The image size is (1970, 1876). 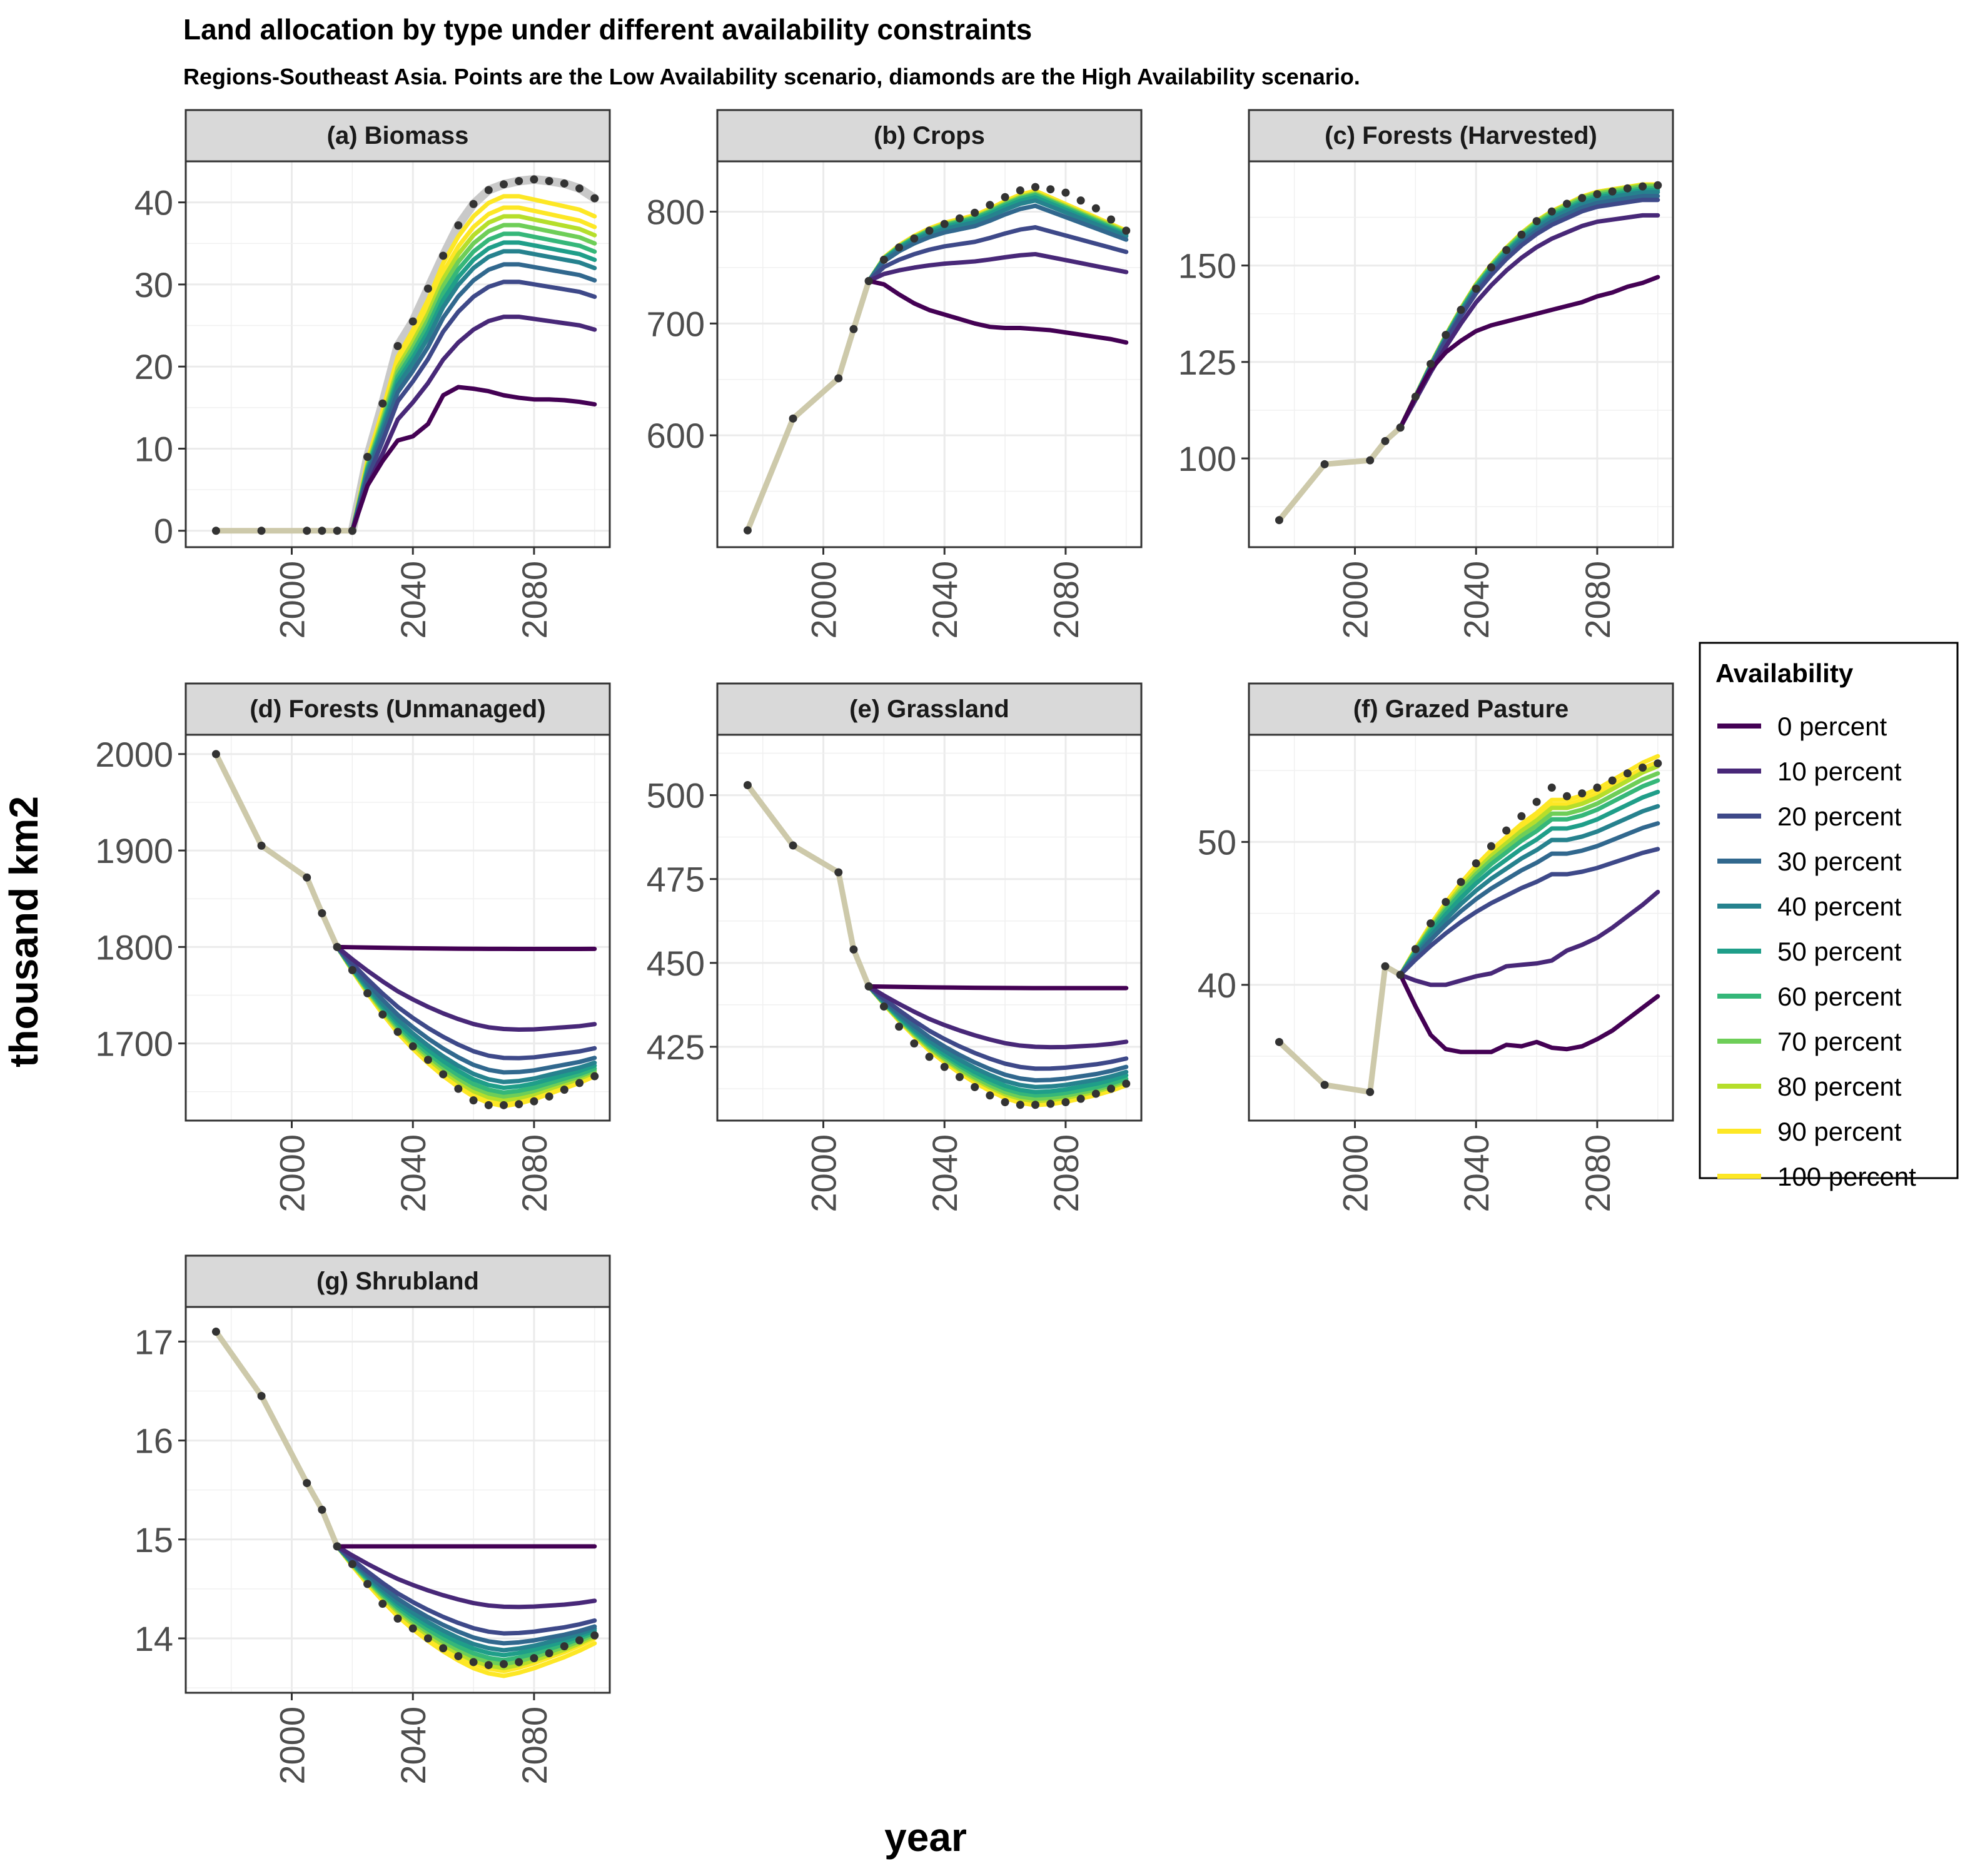 What do you see at coordinates (676, 795) in the screenshot?
I see `y-tick-label: 500` at bounding box center [676, 795].